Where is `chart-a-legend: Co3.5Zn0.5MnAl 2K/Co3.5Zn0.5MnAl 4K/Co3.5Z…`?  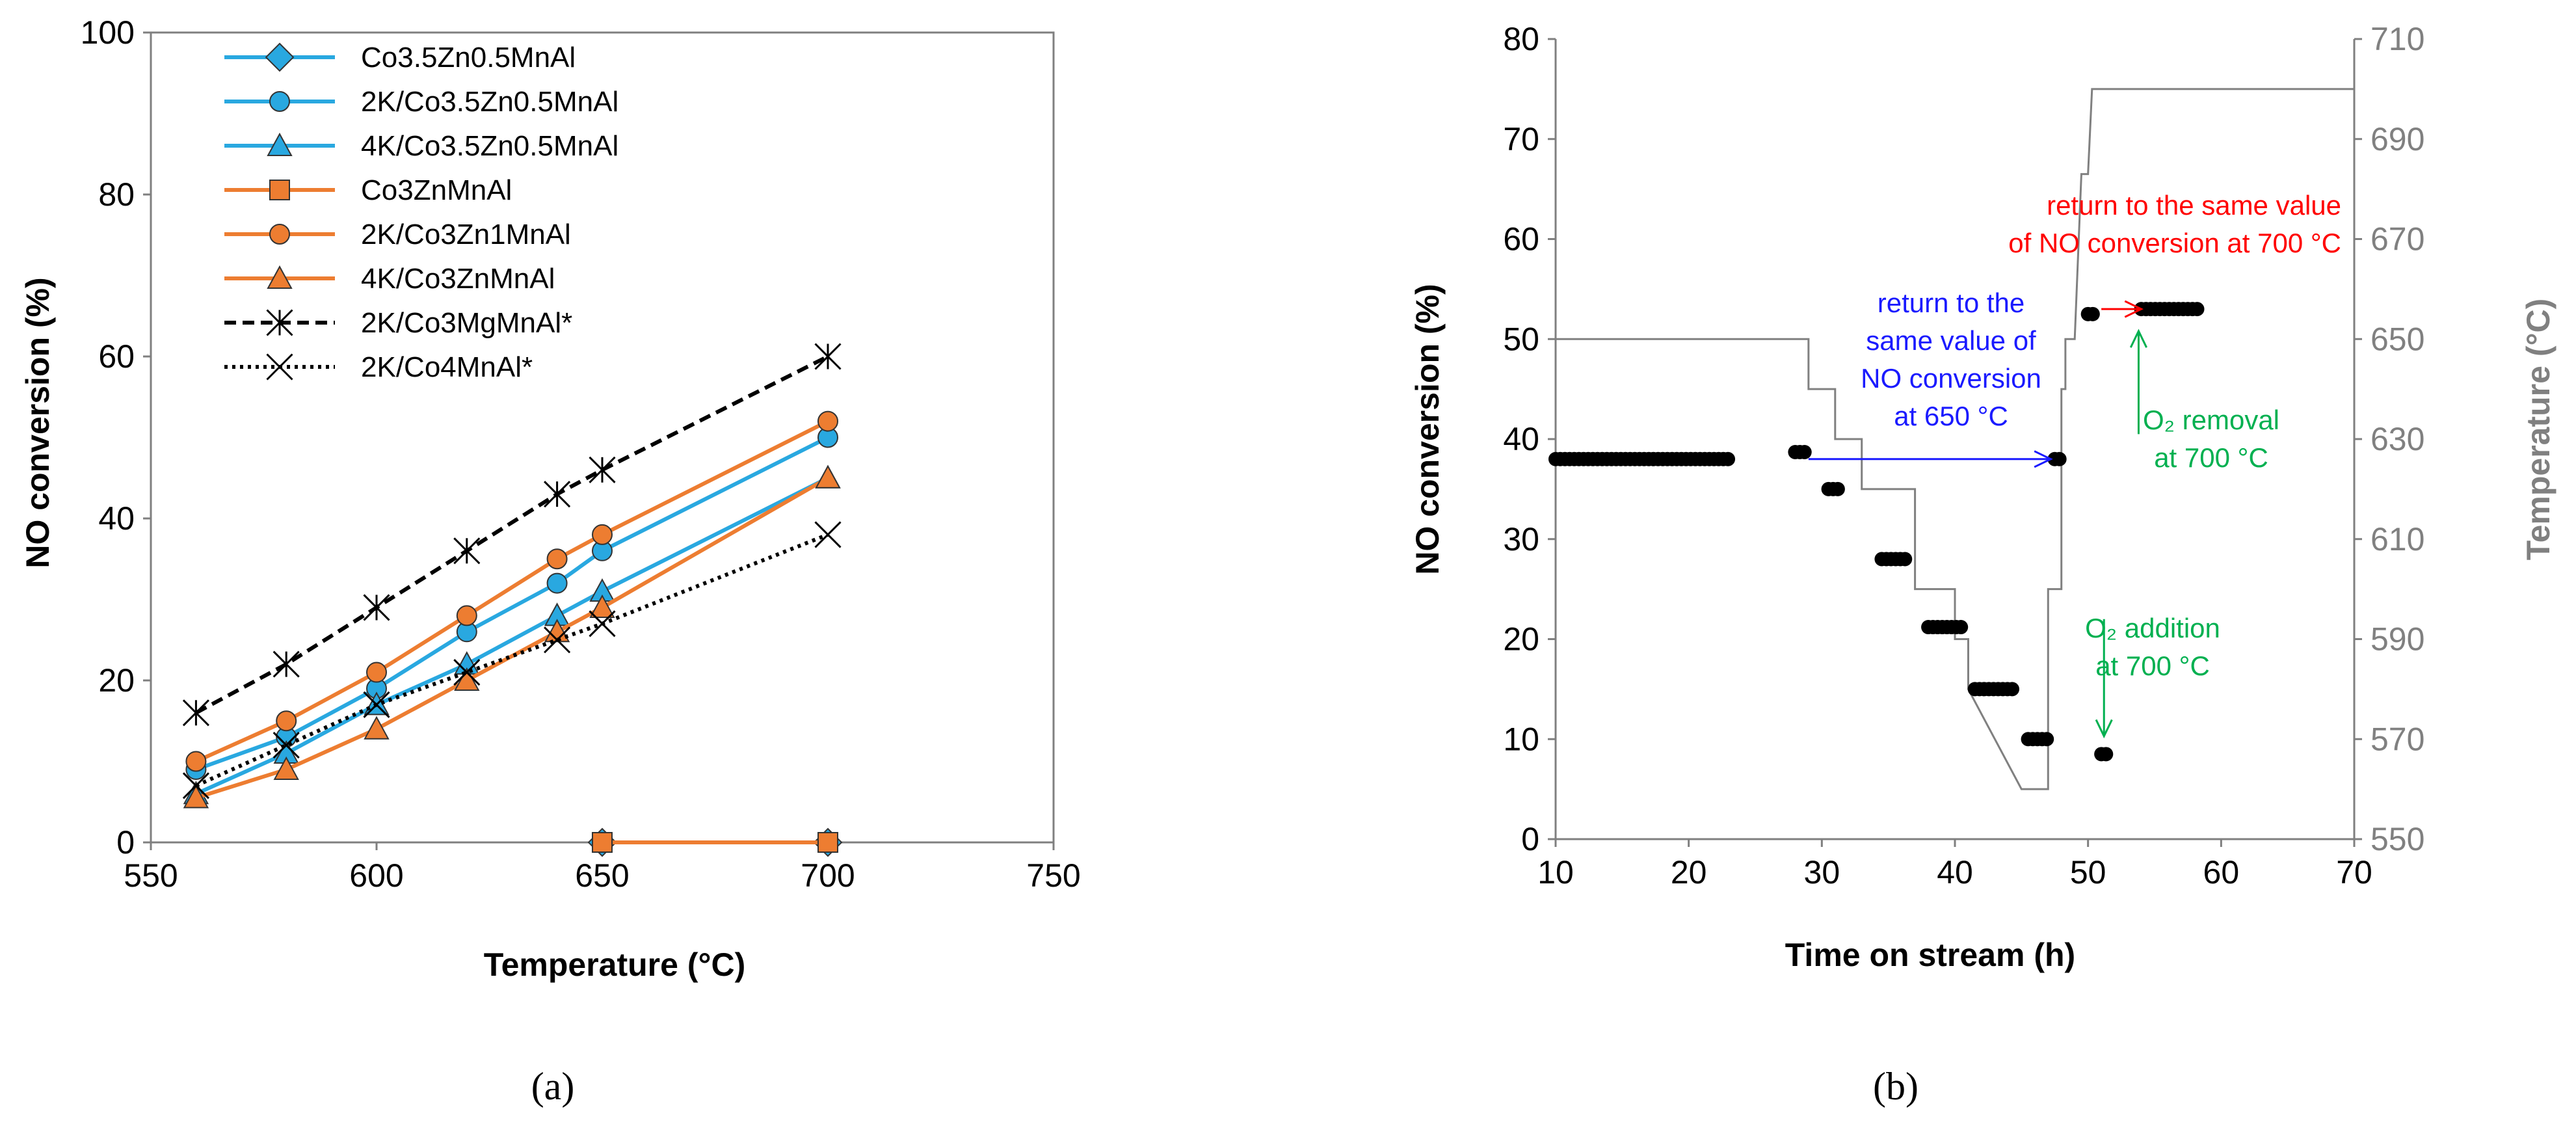
chart-a-legend: Co3.5Zn0.5MnAl 2K/Co3.5Zn0.5MnAl 4K/Co3.5Z… is located at coordinates (421, 212).